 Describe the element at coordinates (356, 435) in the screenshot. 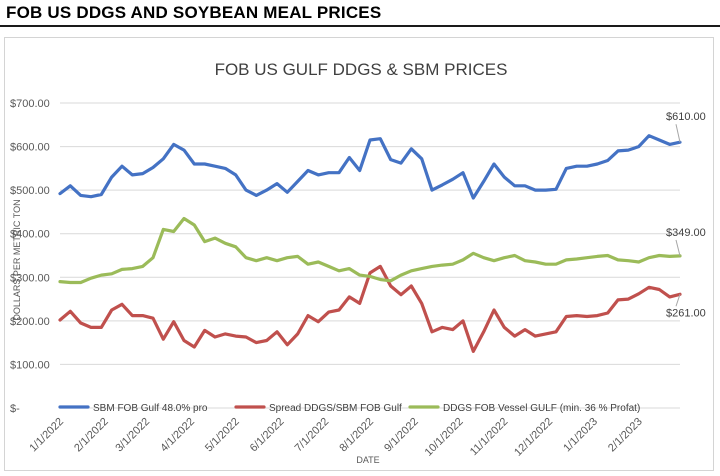

I see `x-tick-label: 8/1/2022` at that location.